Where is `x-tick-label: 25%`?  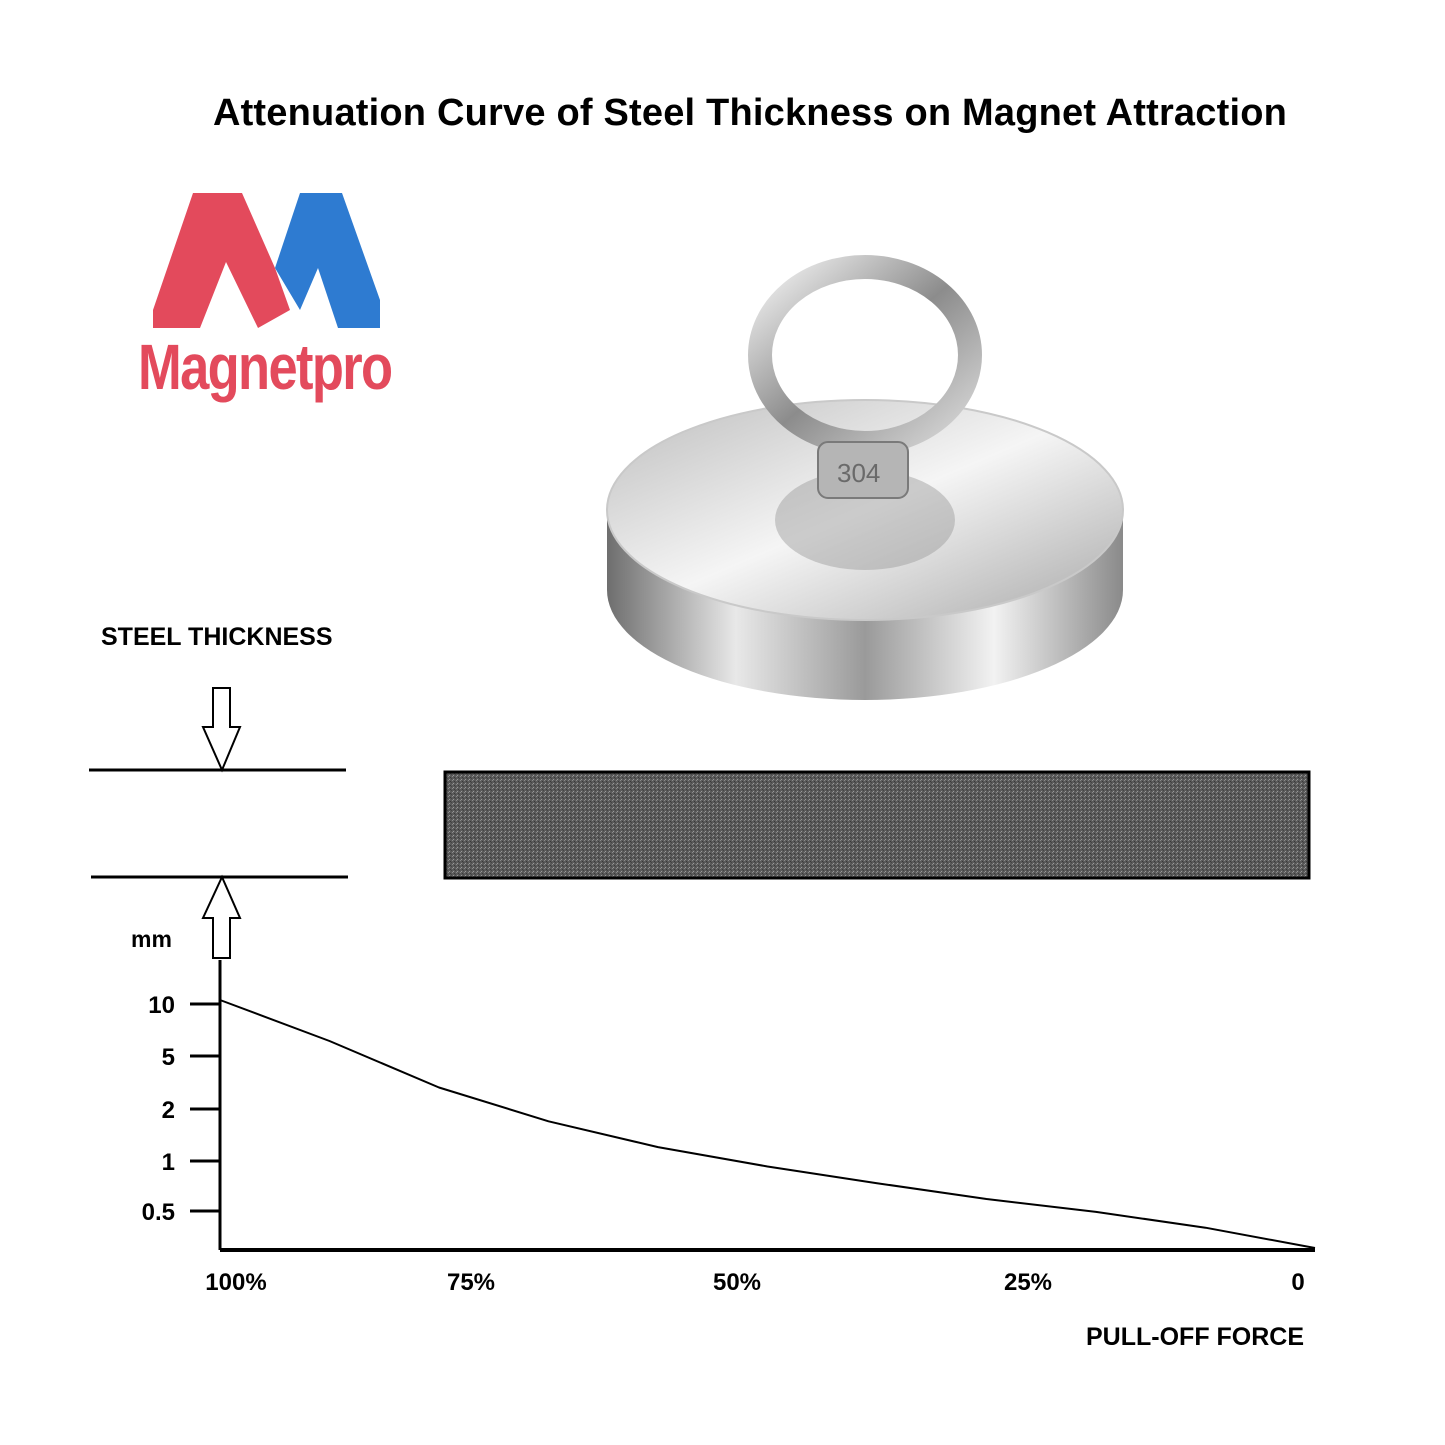
x-tick-label: 25% is located at coordinates (1028, 1282).